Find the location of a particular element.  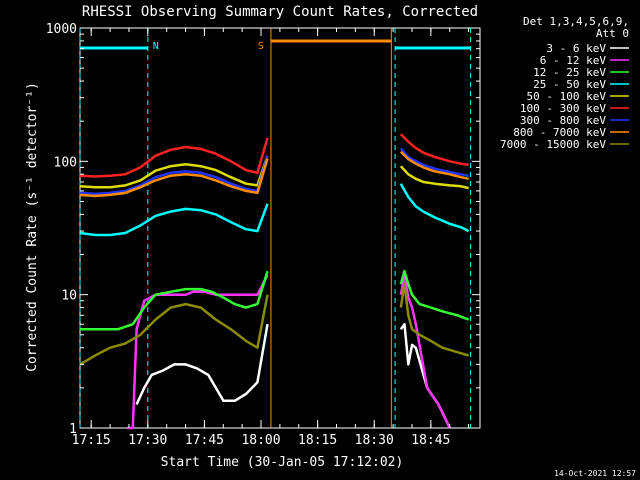

generated-timestamp: 14-Oct-2021 12:57 is located at coordinates (595, 473).